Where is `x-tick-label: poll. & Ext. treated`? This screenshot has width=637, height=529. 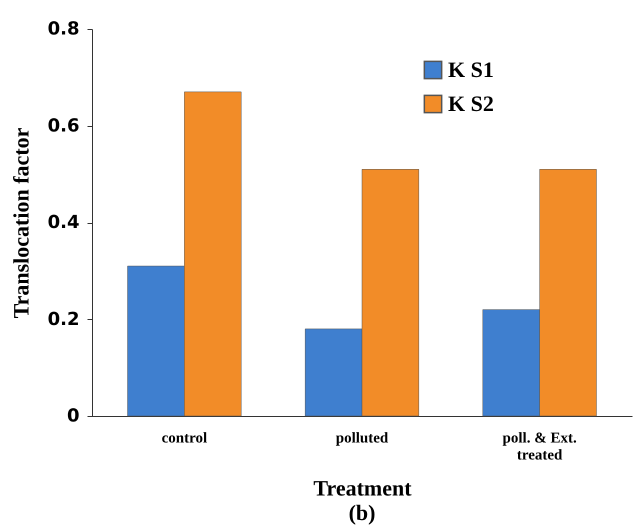
x-tick-label: poll. & Ext. treated is located at coordinates (539, 447).